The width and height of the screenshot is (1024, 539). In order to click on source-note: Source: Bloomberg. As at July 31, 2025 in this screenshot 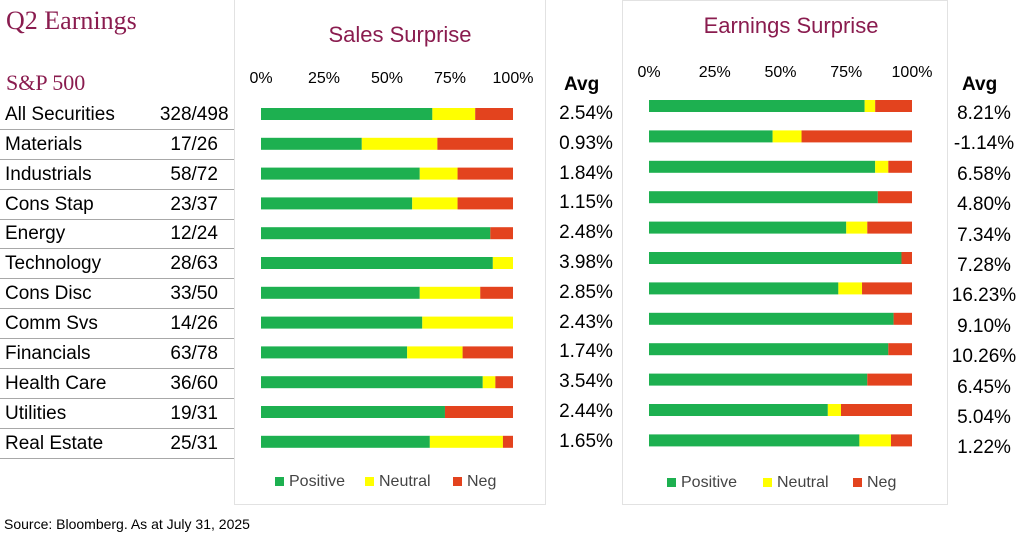, I will do `click(127, 524)`.